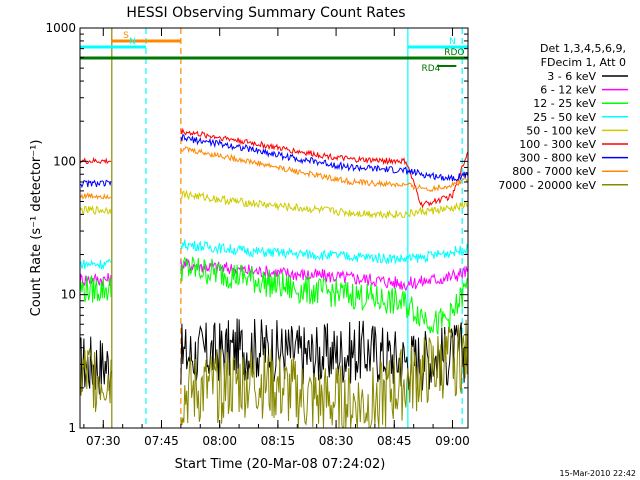  I want to click on legend-label: 50 - 100 keV, so click(561, 130).